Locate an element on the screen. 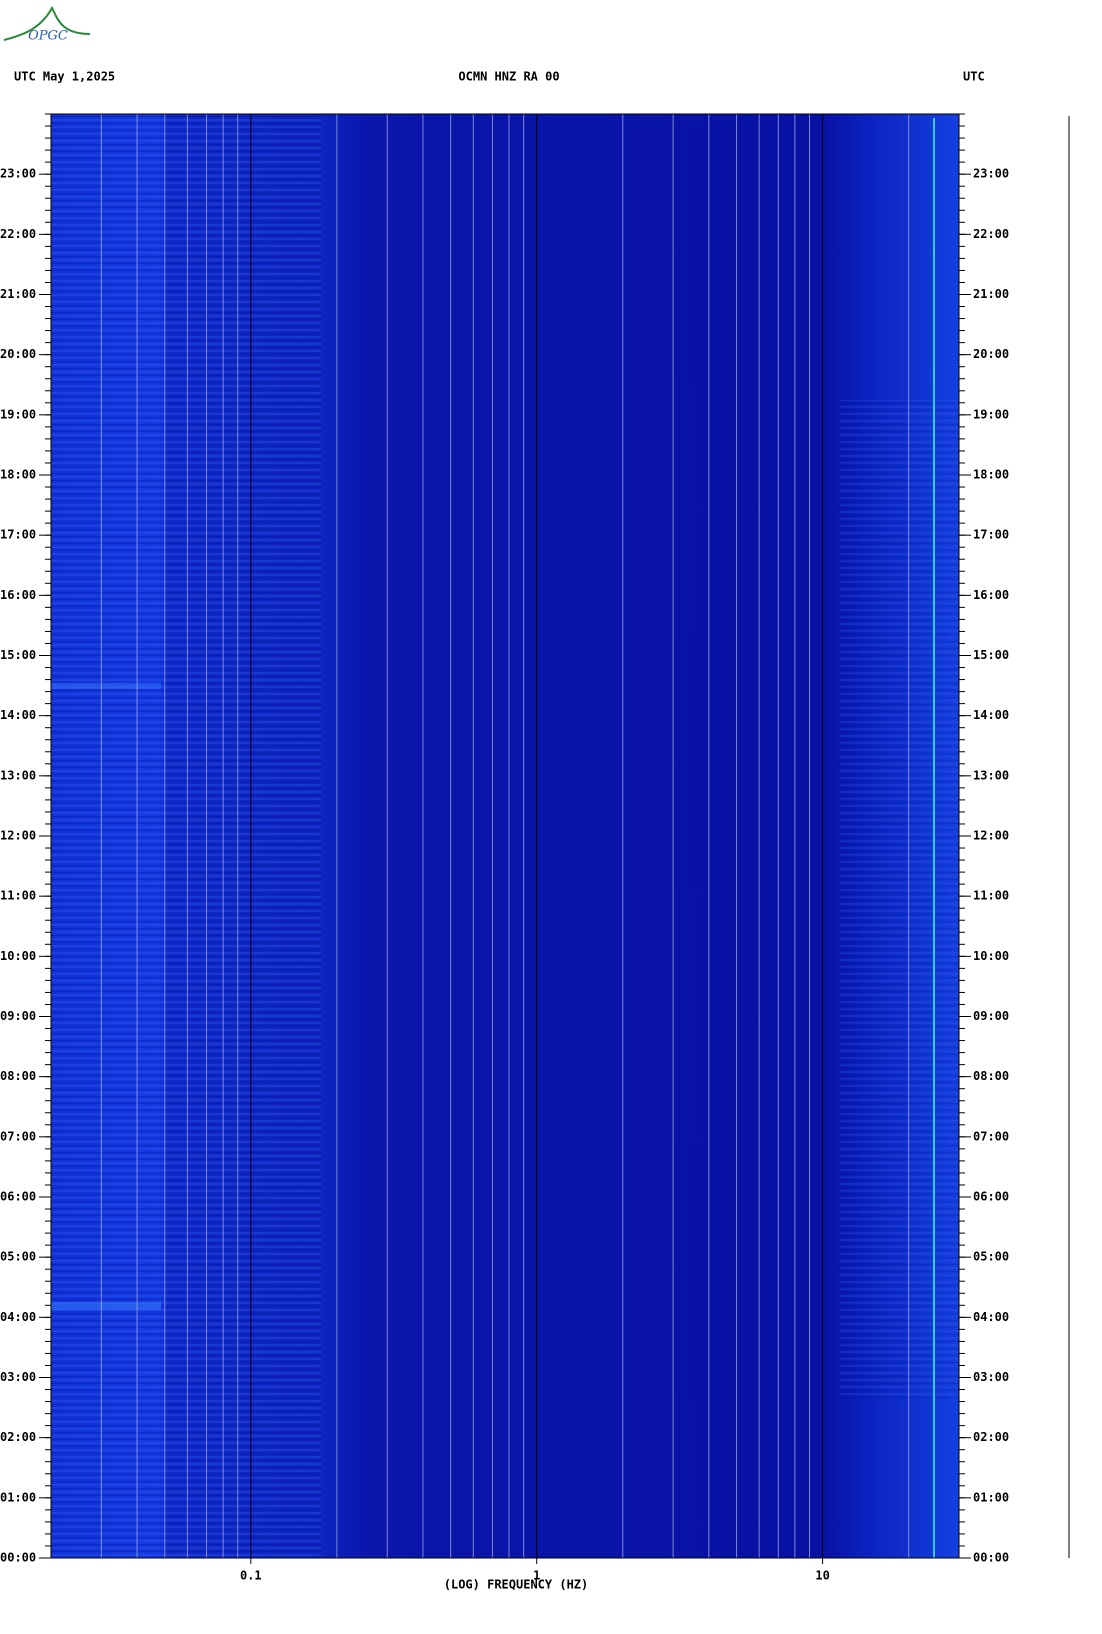  y-tick-label-right: 02:00 is located at coordinates (991, 1437).